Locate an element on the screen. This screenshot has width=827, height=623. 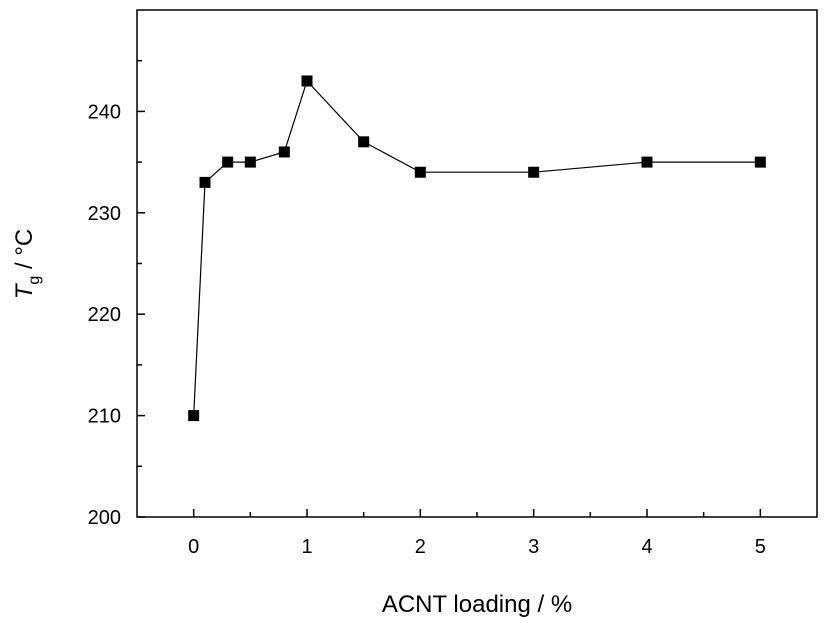
y-tick-label-4: 240 is located at coordinates (104, 112).